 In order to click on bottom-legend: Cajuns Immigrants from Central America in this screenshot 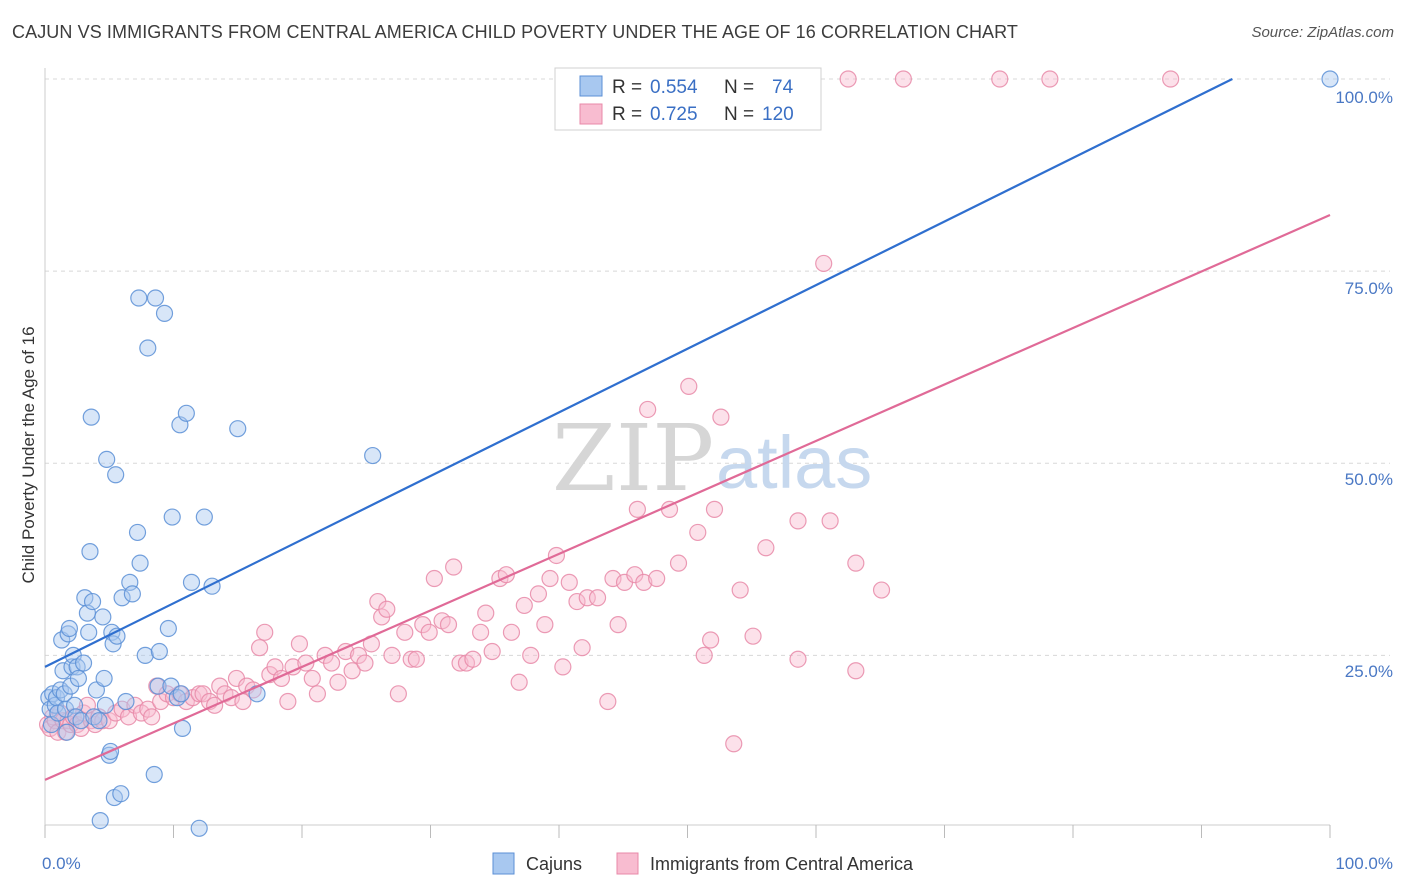, I will do `click(703, 863)`.